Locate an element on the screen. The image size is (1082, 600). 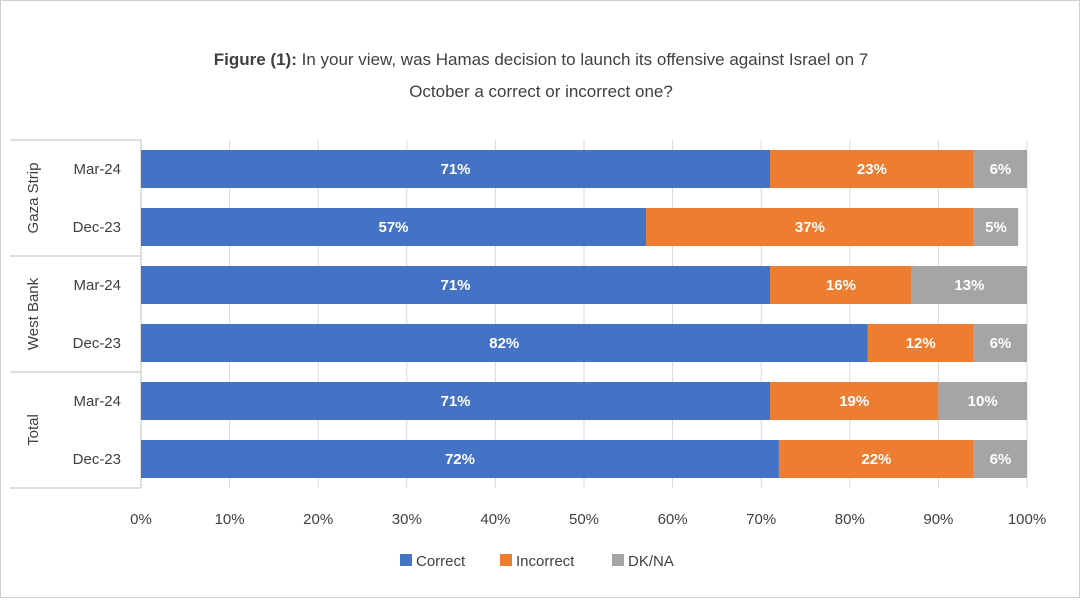
x-tick-label: 20% is located at coordinates (318, 519).